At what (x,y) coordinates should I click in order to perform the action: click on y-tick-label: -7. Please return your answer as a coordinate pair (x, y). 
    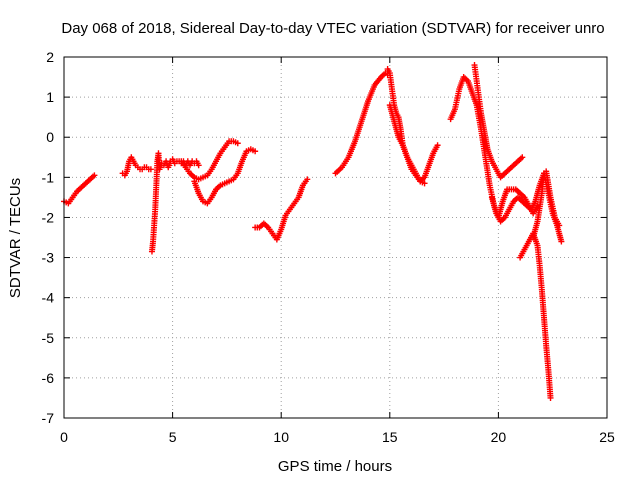
    Looking at the image, I should click on (48, 418).